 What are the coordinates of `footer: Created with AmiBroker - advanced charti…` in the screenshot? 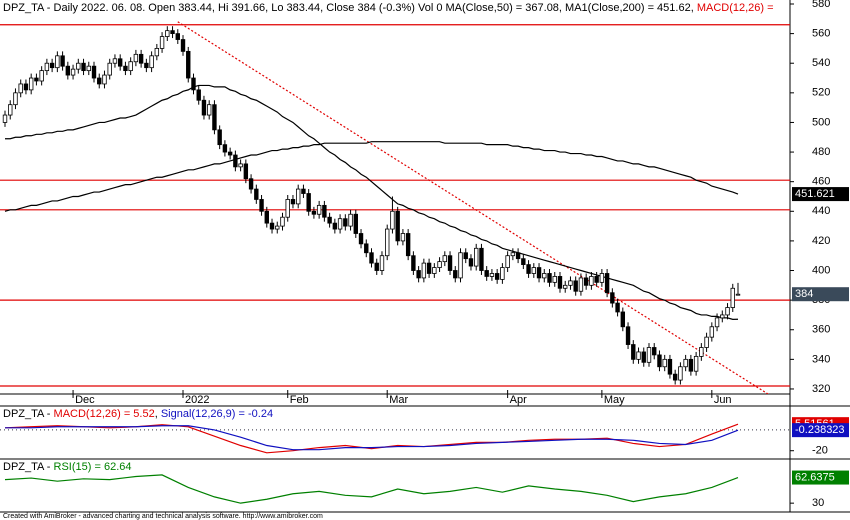 It's located at (163, 516).